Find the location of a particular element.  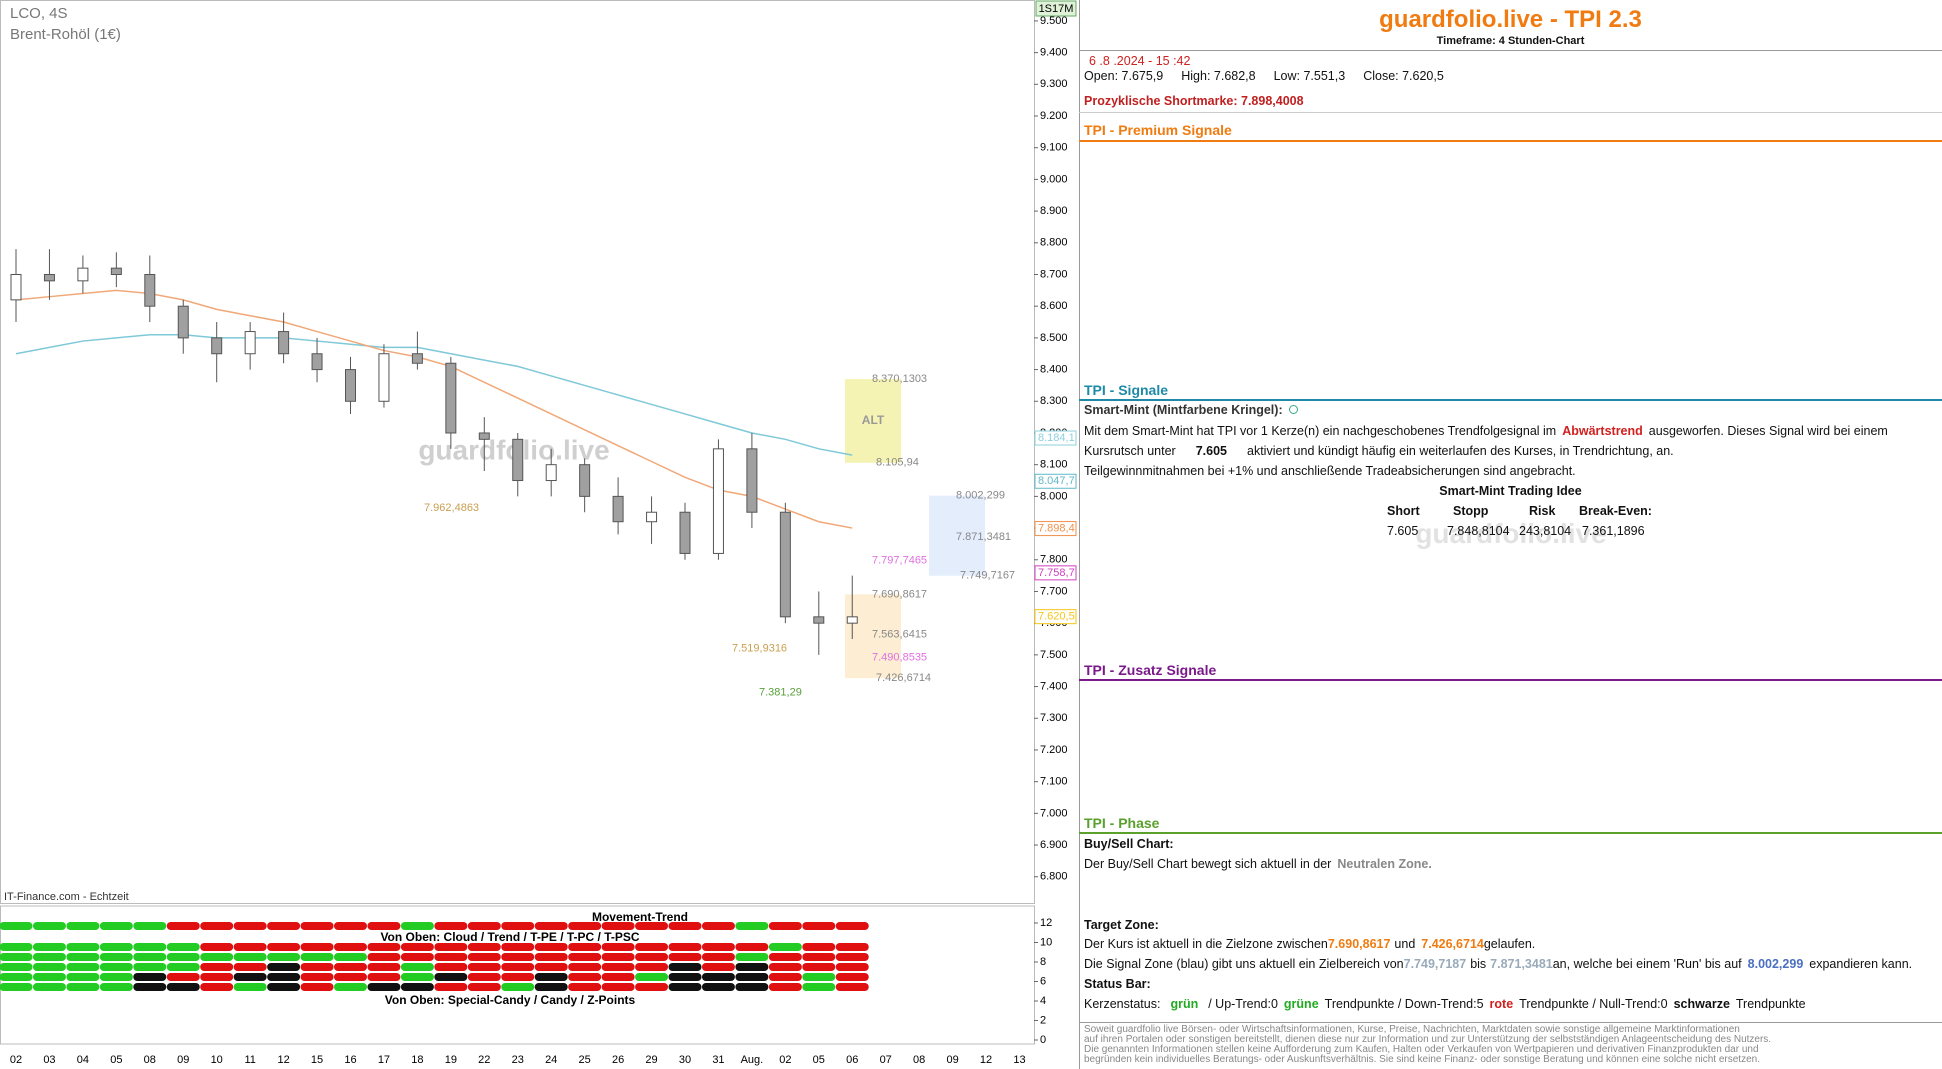

indicator-tick-label: 8 is located at coordinates (1043, 962).